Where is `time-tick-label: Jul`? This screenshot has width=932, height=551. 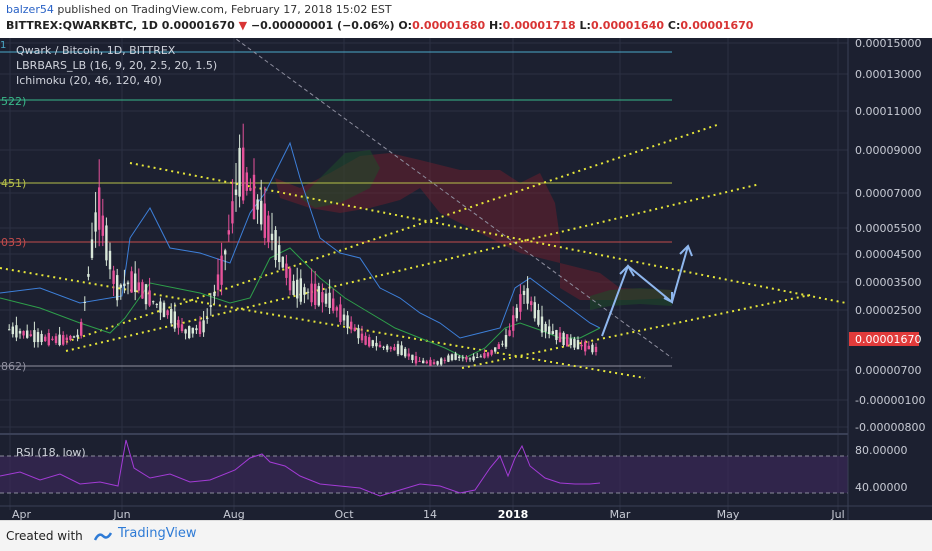
time-tick-label: Jul is located at coordinates (837, 514).